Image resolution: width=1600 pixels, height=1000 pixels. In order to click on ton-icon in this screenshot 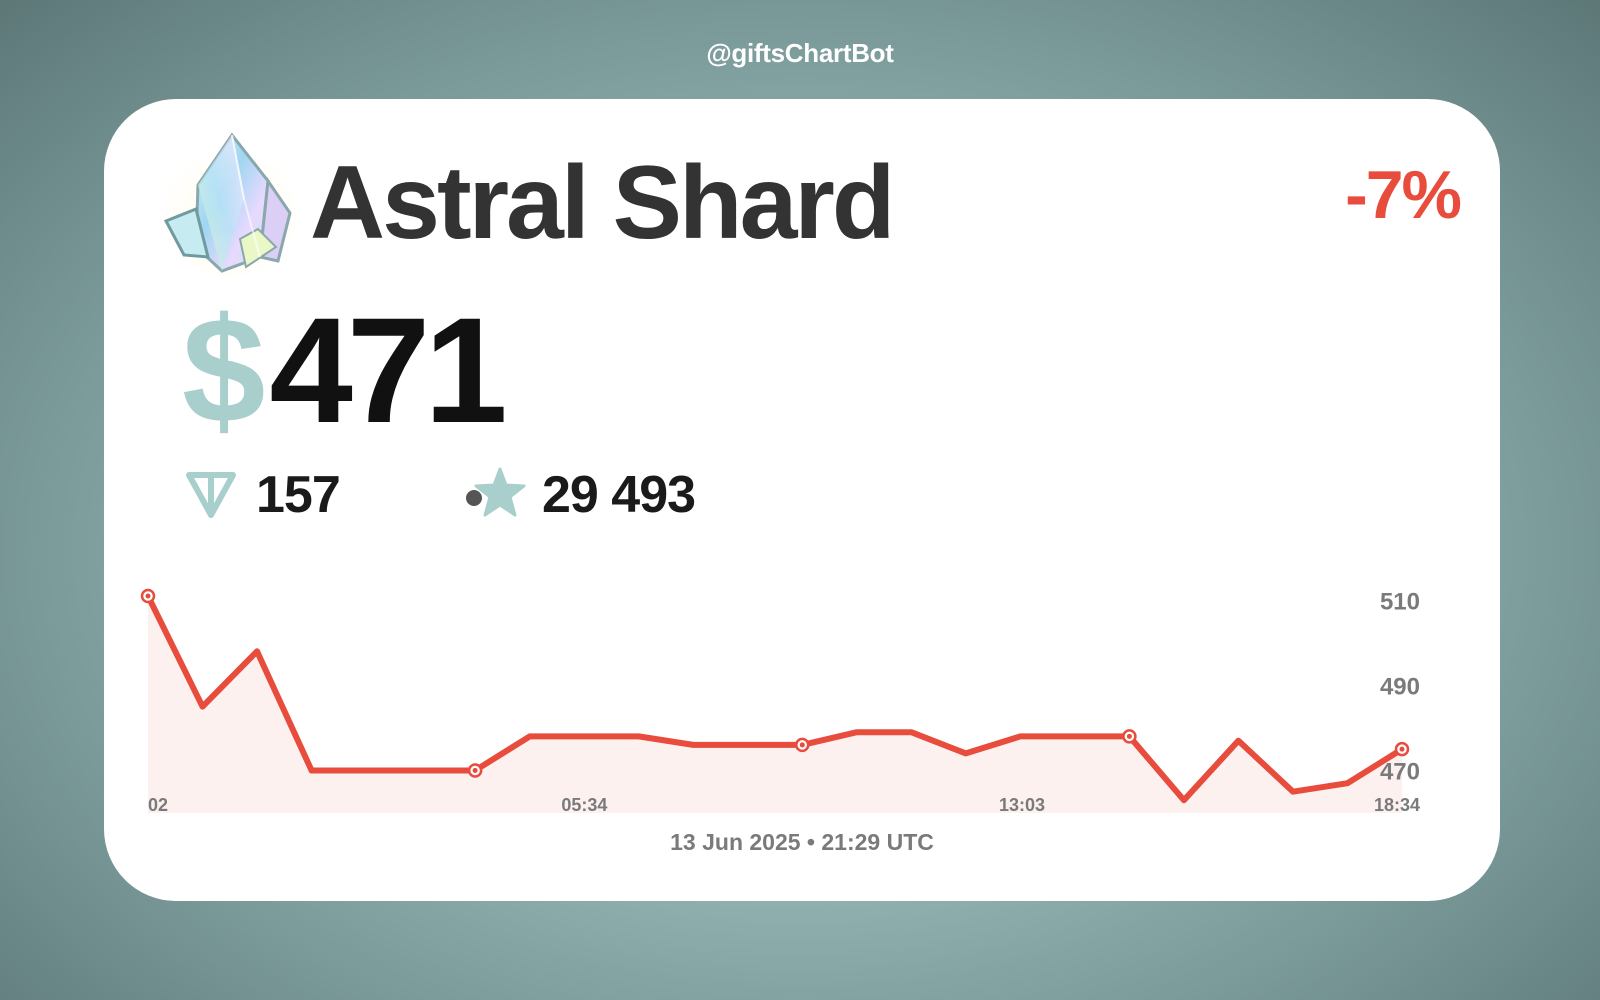, I will do `click(211, 495)`.